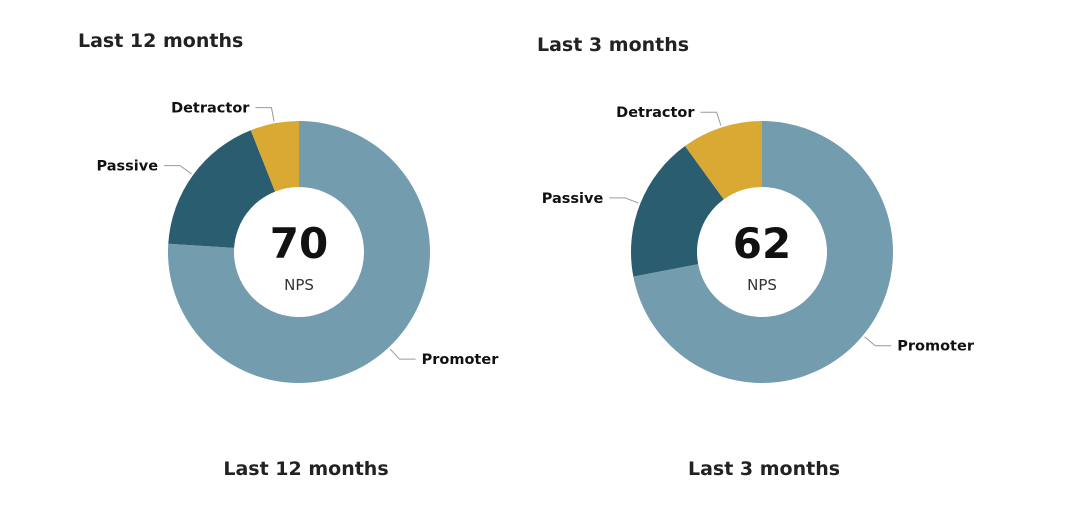  Describe the element at coordinates (764, 469) in the screenshot. I see `chart-caption-last-3-months: Last 3 months` at that location.